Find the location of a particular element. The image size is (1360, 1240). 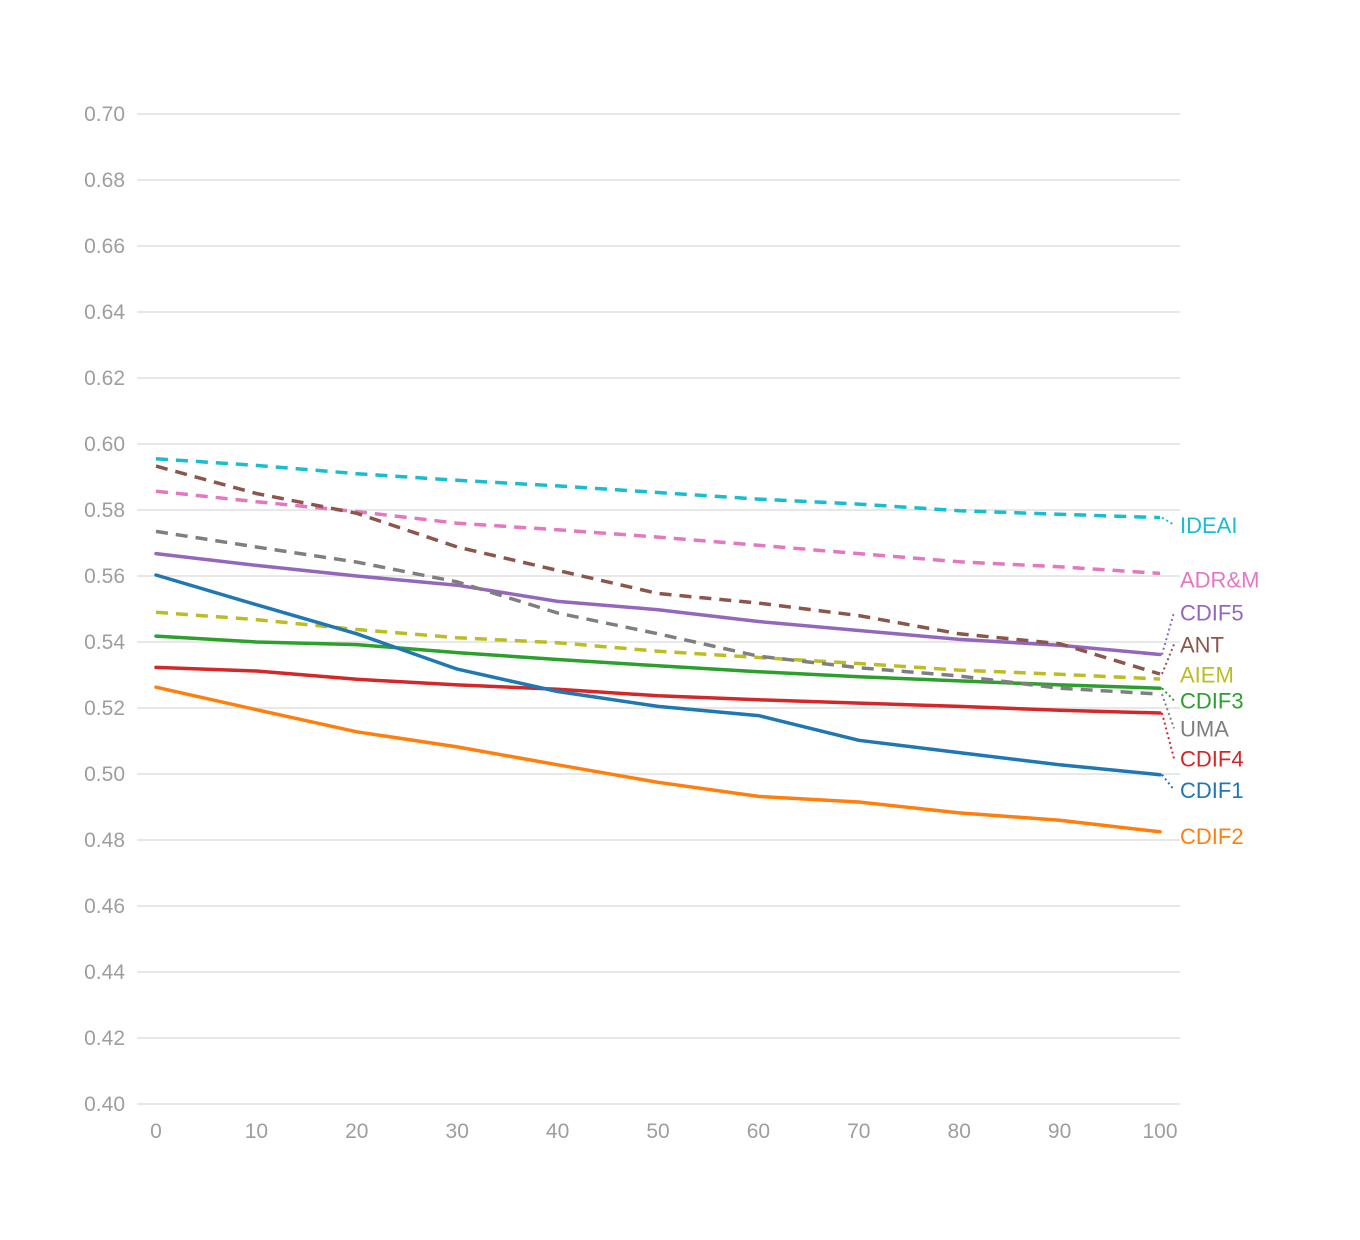

x-tick-label: 50 is located at coordinates (657, 1131).